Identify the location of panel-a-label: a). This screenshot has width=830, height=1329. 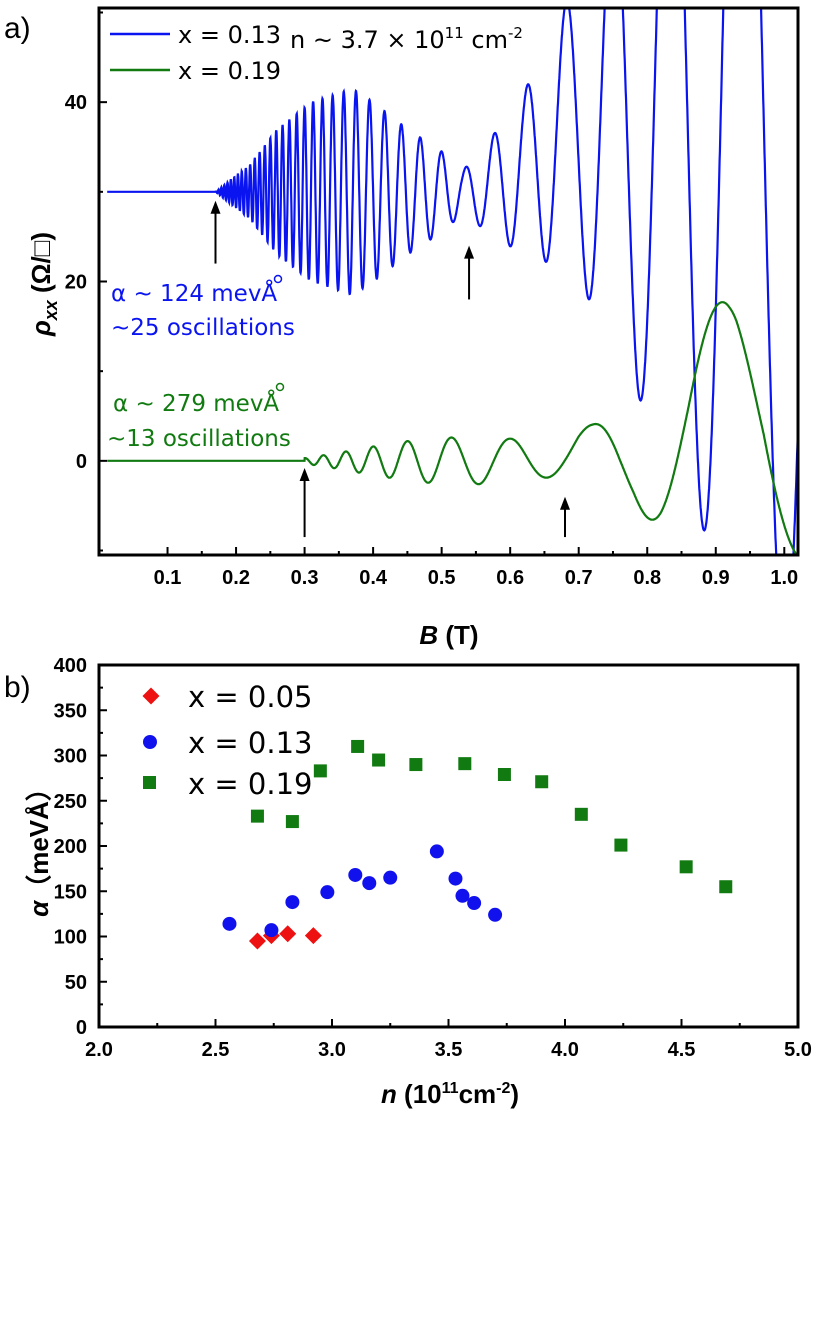
(17, 28).